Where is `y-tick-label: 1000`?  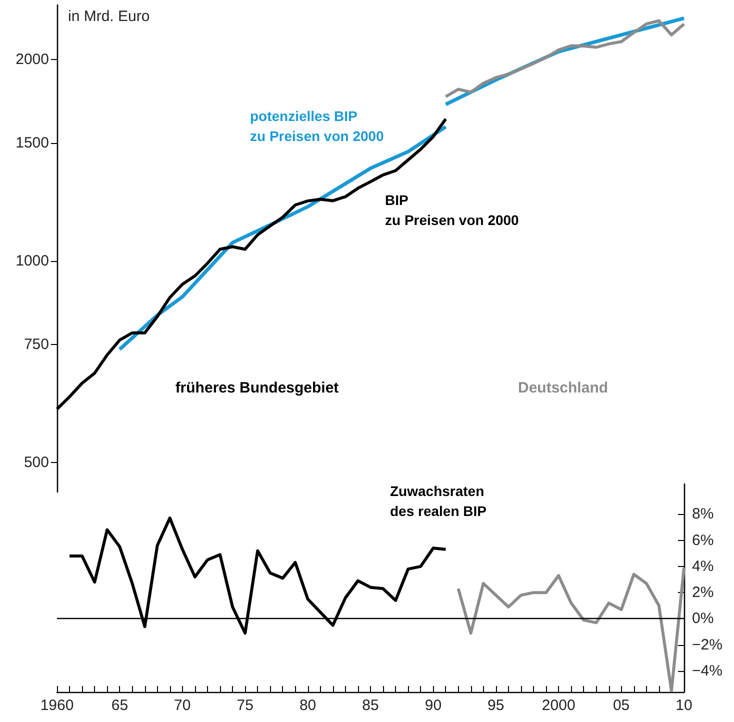
y-tick-label: 1000 is located at coordinates (32, 261).